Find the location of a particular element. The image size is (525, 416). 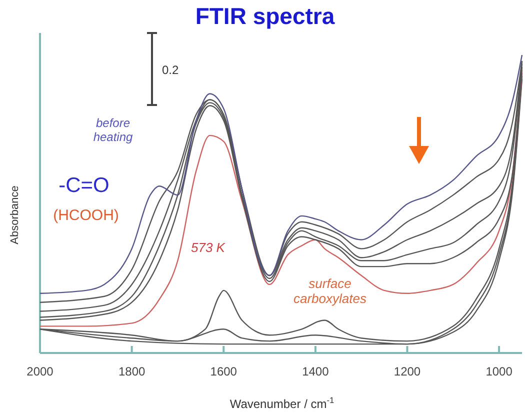

x-tick-label: 2000 is located at coordinates (40, 371).